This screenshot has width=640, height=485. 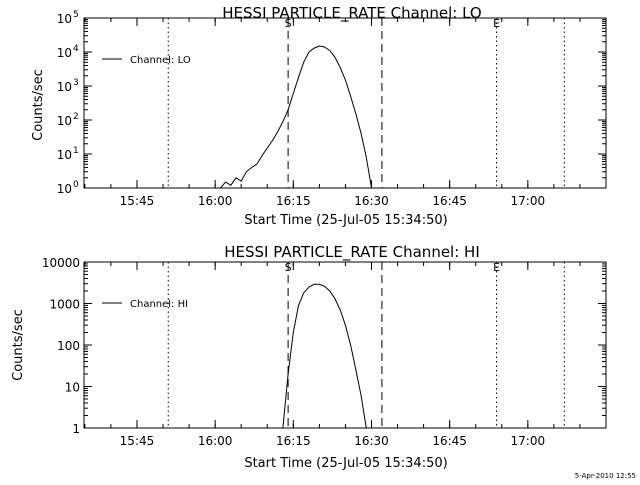 What do you see at coordinates (76, 15) in the screenshot?
I see `y-tick-exponent: 5` at bounding box center [76, 15].